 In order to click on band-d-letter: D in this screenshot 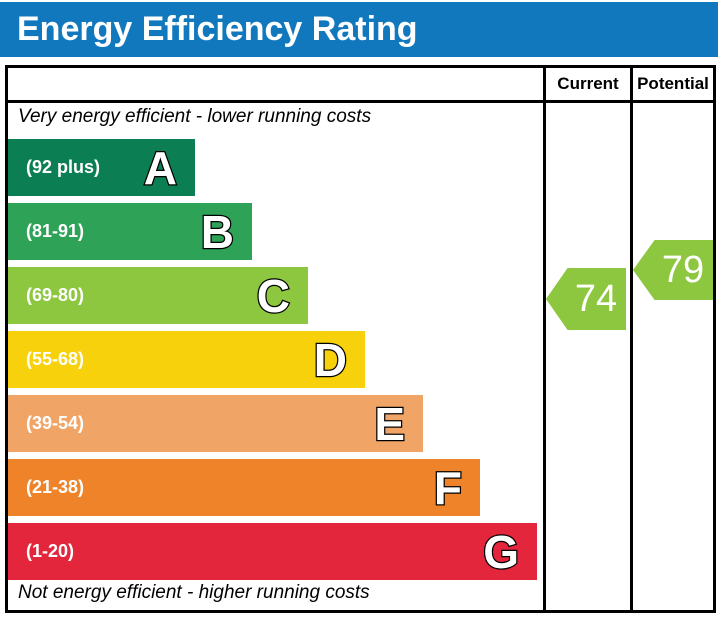, I will do `click(331, 359)`.